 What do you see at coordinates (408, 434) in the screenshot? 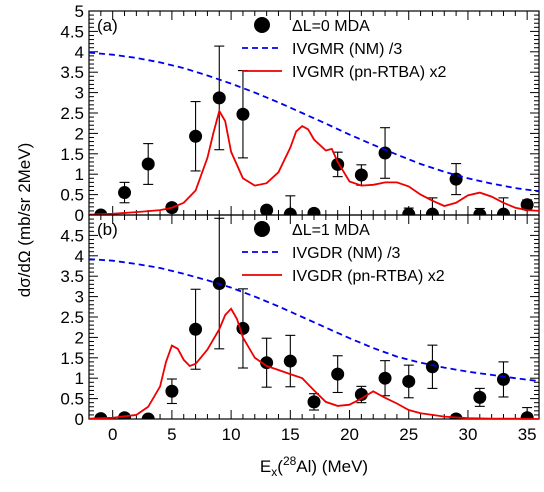
I see `x-tick-label: 25` at bounding box center [408, 434].